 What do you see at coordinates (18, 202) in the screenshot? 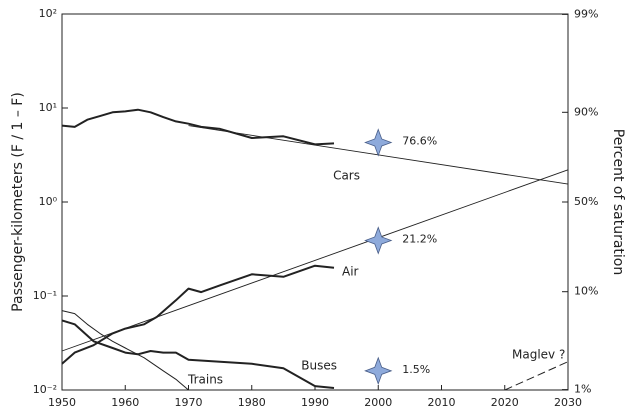
I see `y-axis-label: Passenger-kilometers (F / 1 – F)` at bounding box center [18, 202].